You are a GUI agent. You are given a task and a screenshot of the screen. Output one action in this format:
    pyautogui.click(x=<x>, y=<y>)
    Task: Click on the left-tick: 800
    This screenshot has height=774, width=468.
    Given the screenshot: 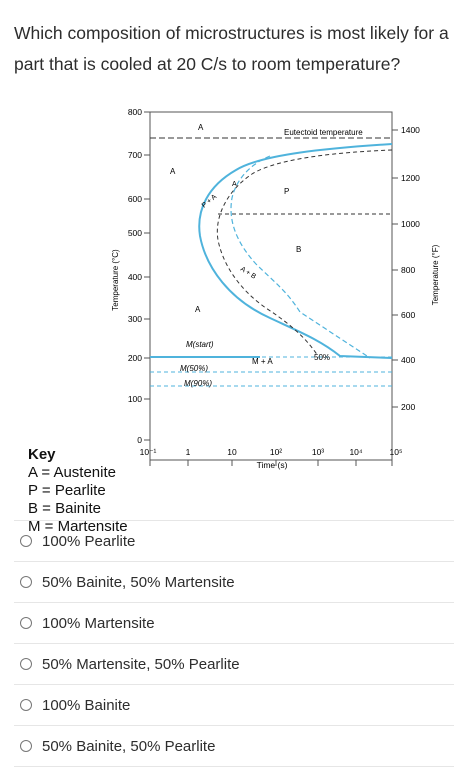 What is the action you would take?
    pyautogui.click(x=135, y=112)
    